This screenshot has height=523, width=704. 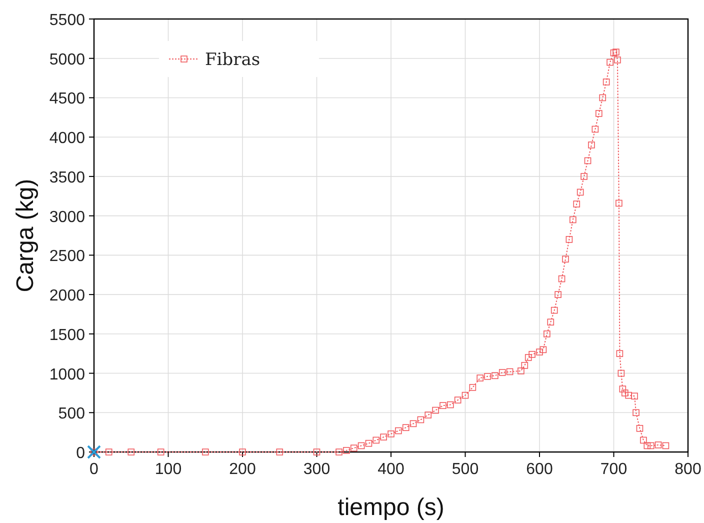 I want to click on x-tick-label: 600, so click(x=539, y=469).